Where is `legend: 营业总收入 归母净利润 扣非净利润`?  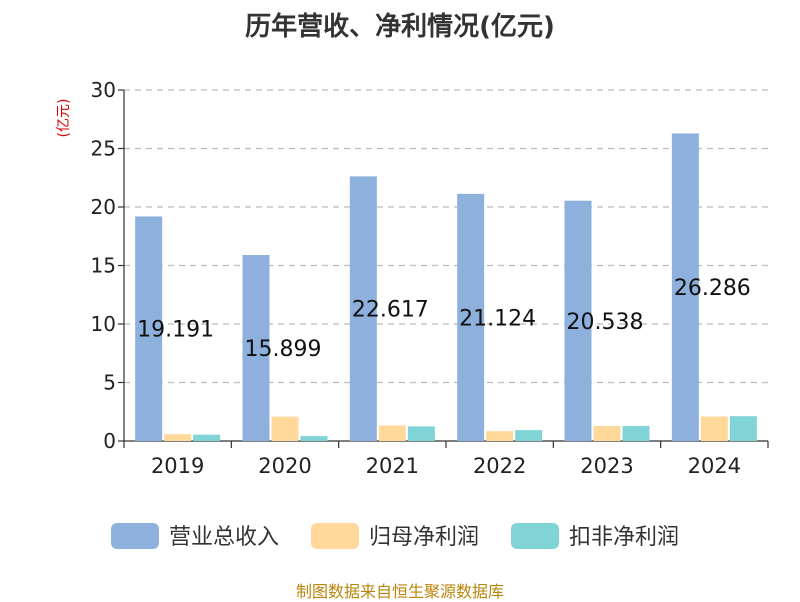
legend: 营业总收入 归母净利润 扣非净利润 is located at coordinates (395, 536).